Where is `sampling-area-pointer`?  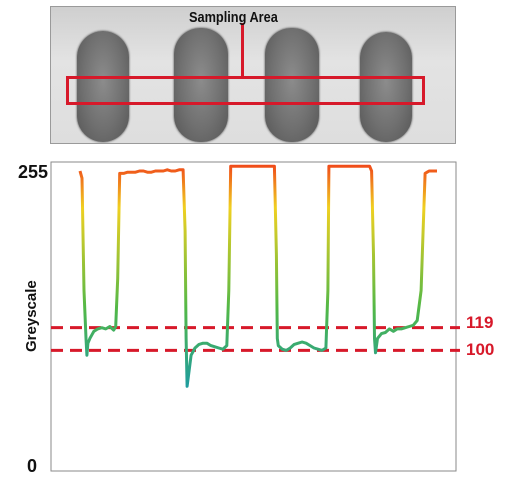
sampling-area-pointer is located at coordinates (242, 50).